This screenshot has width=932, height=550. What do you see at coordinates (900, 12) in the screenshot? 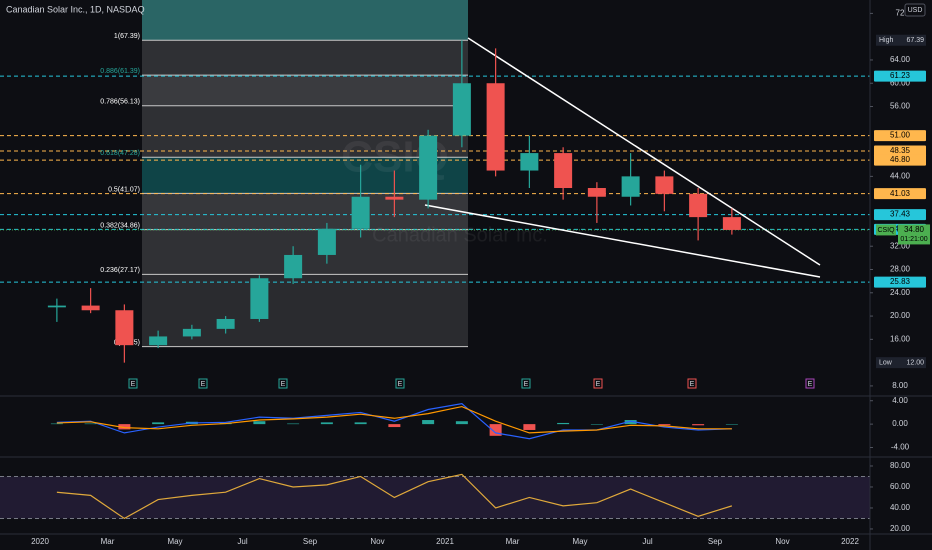
I see `y-tick-label: 72` at bounding box center [900, 12].